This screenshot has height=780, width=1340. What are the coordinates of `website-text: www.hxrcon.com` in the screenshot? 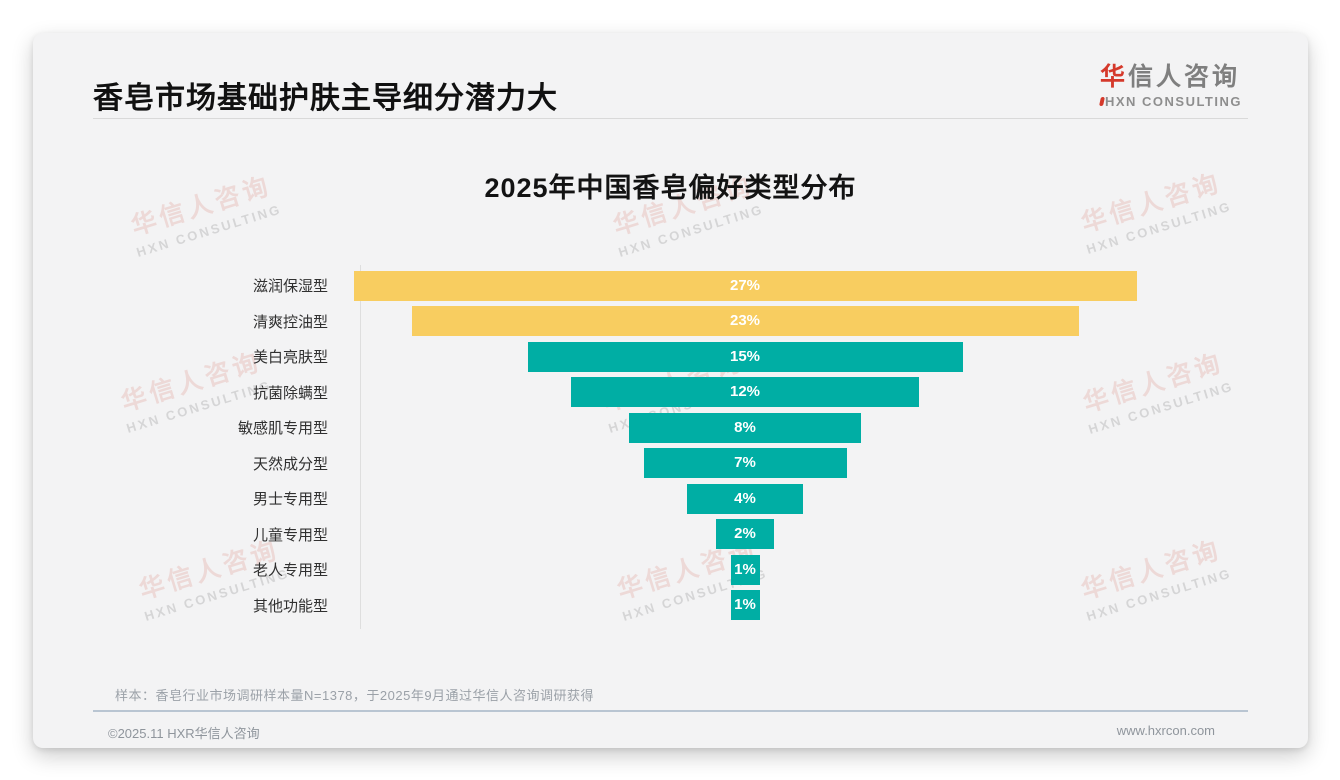 It's located at (1165, 730).